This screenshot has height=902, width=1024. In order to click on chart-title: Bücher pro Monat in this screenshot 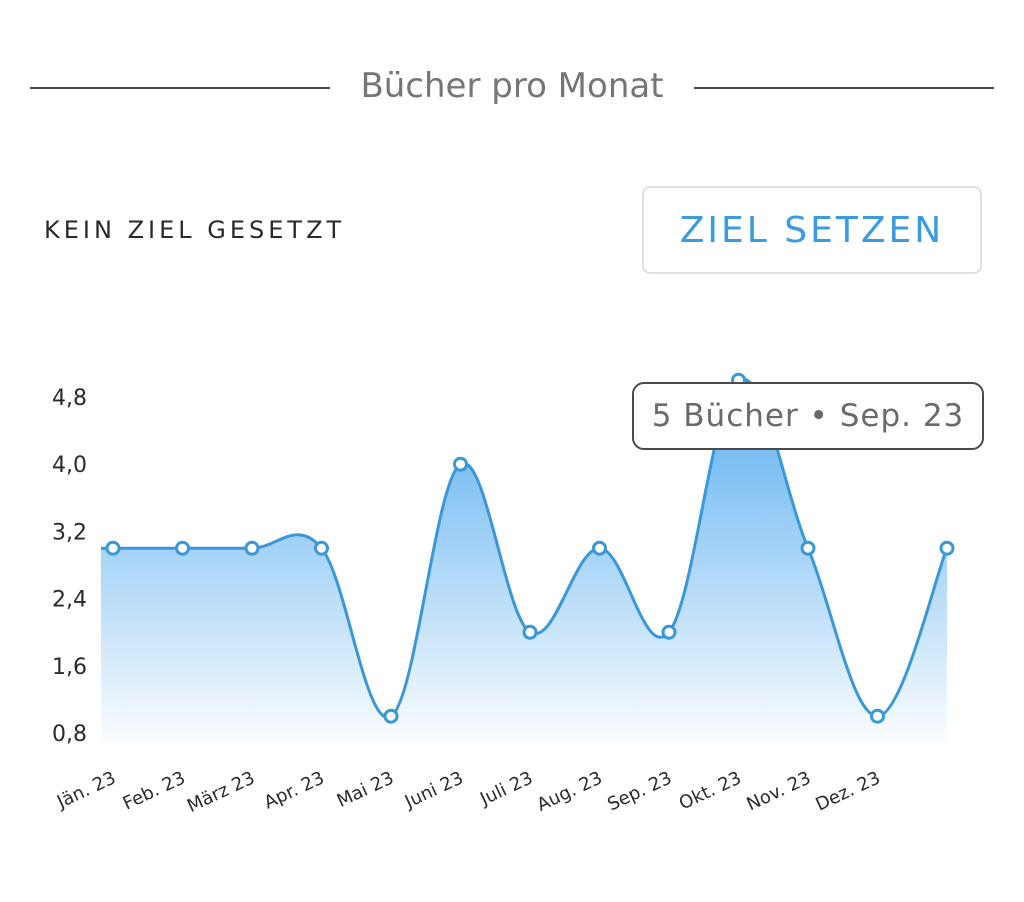, I will do `click(512, 86)`.